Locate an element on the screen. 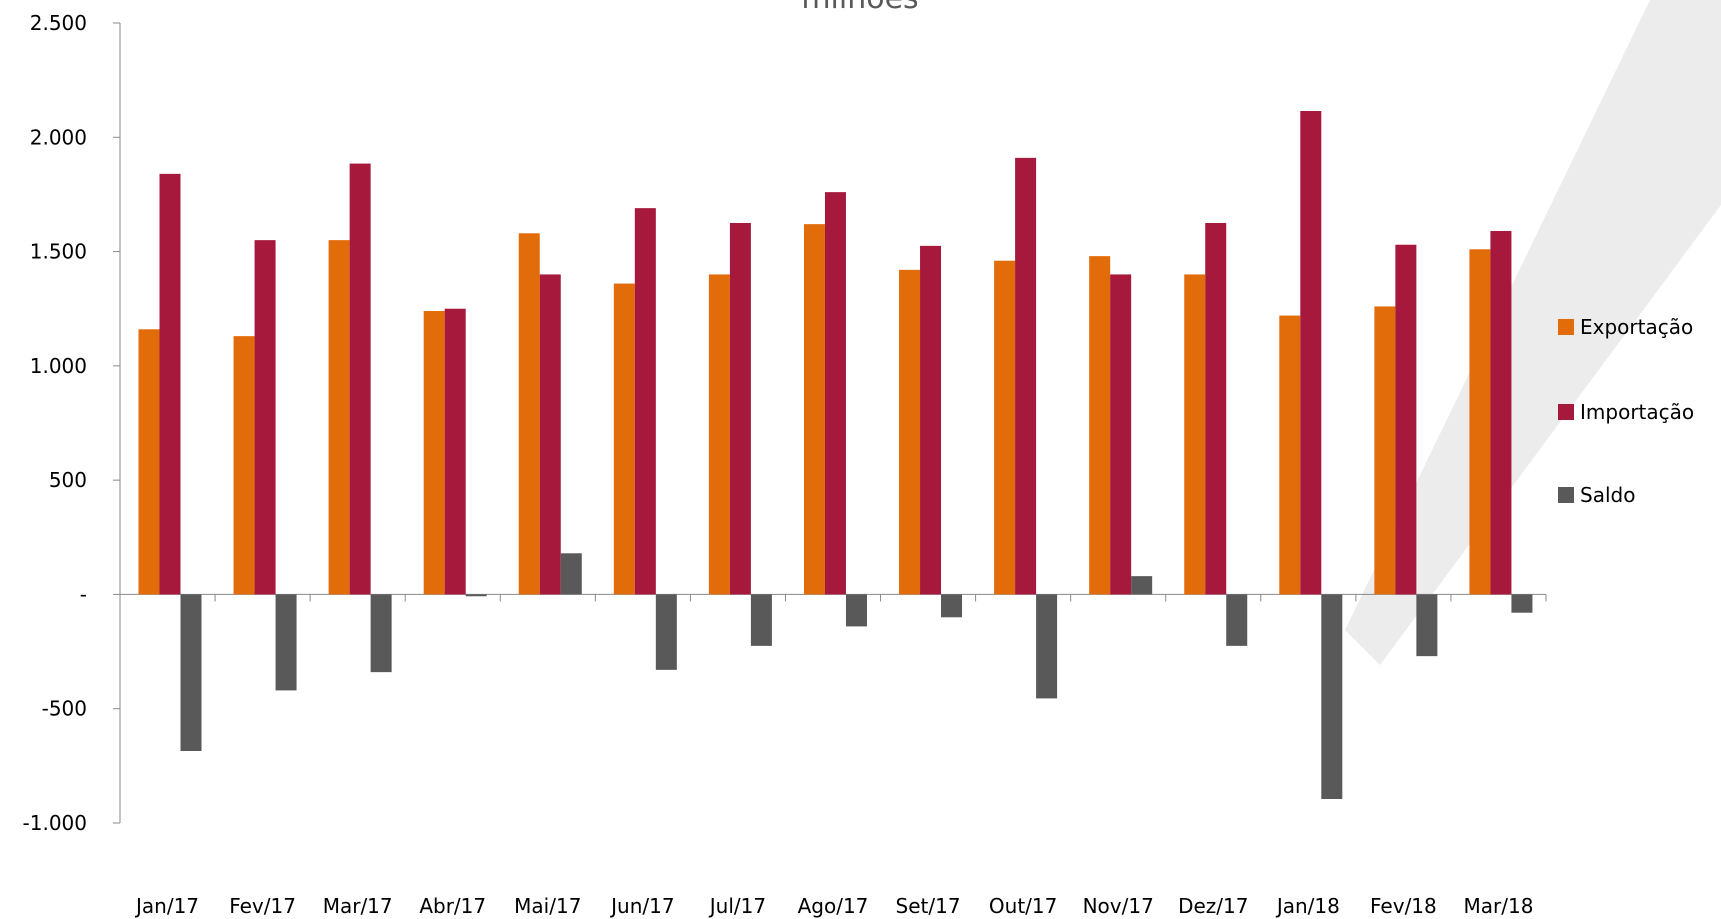 The image size is (1721, 919). x-tick-label: Set/17 is located at coordinates (928, 906).